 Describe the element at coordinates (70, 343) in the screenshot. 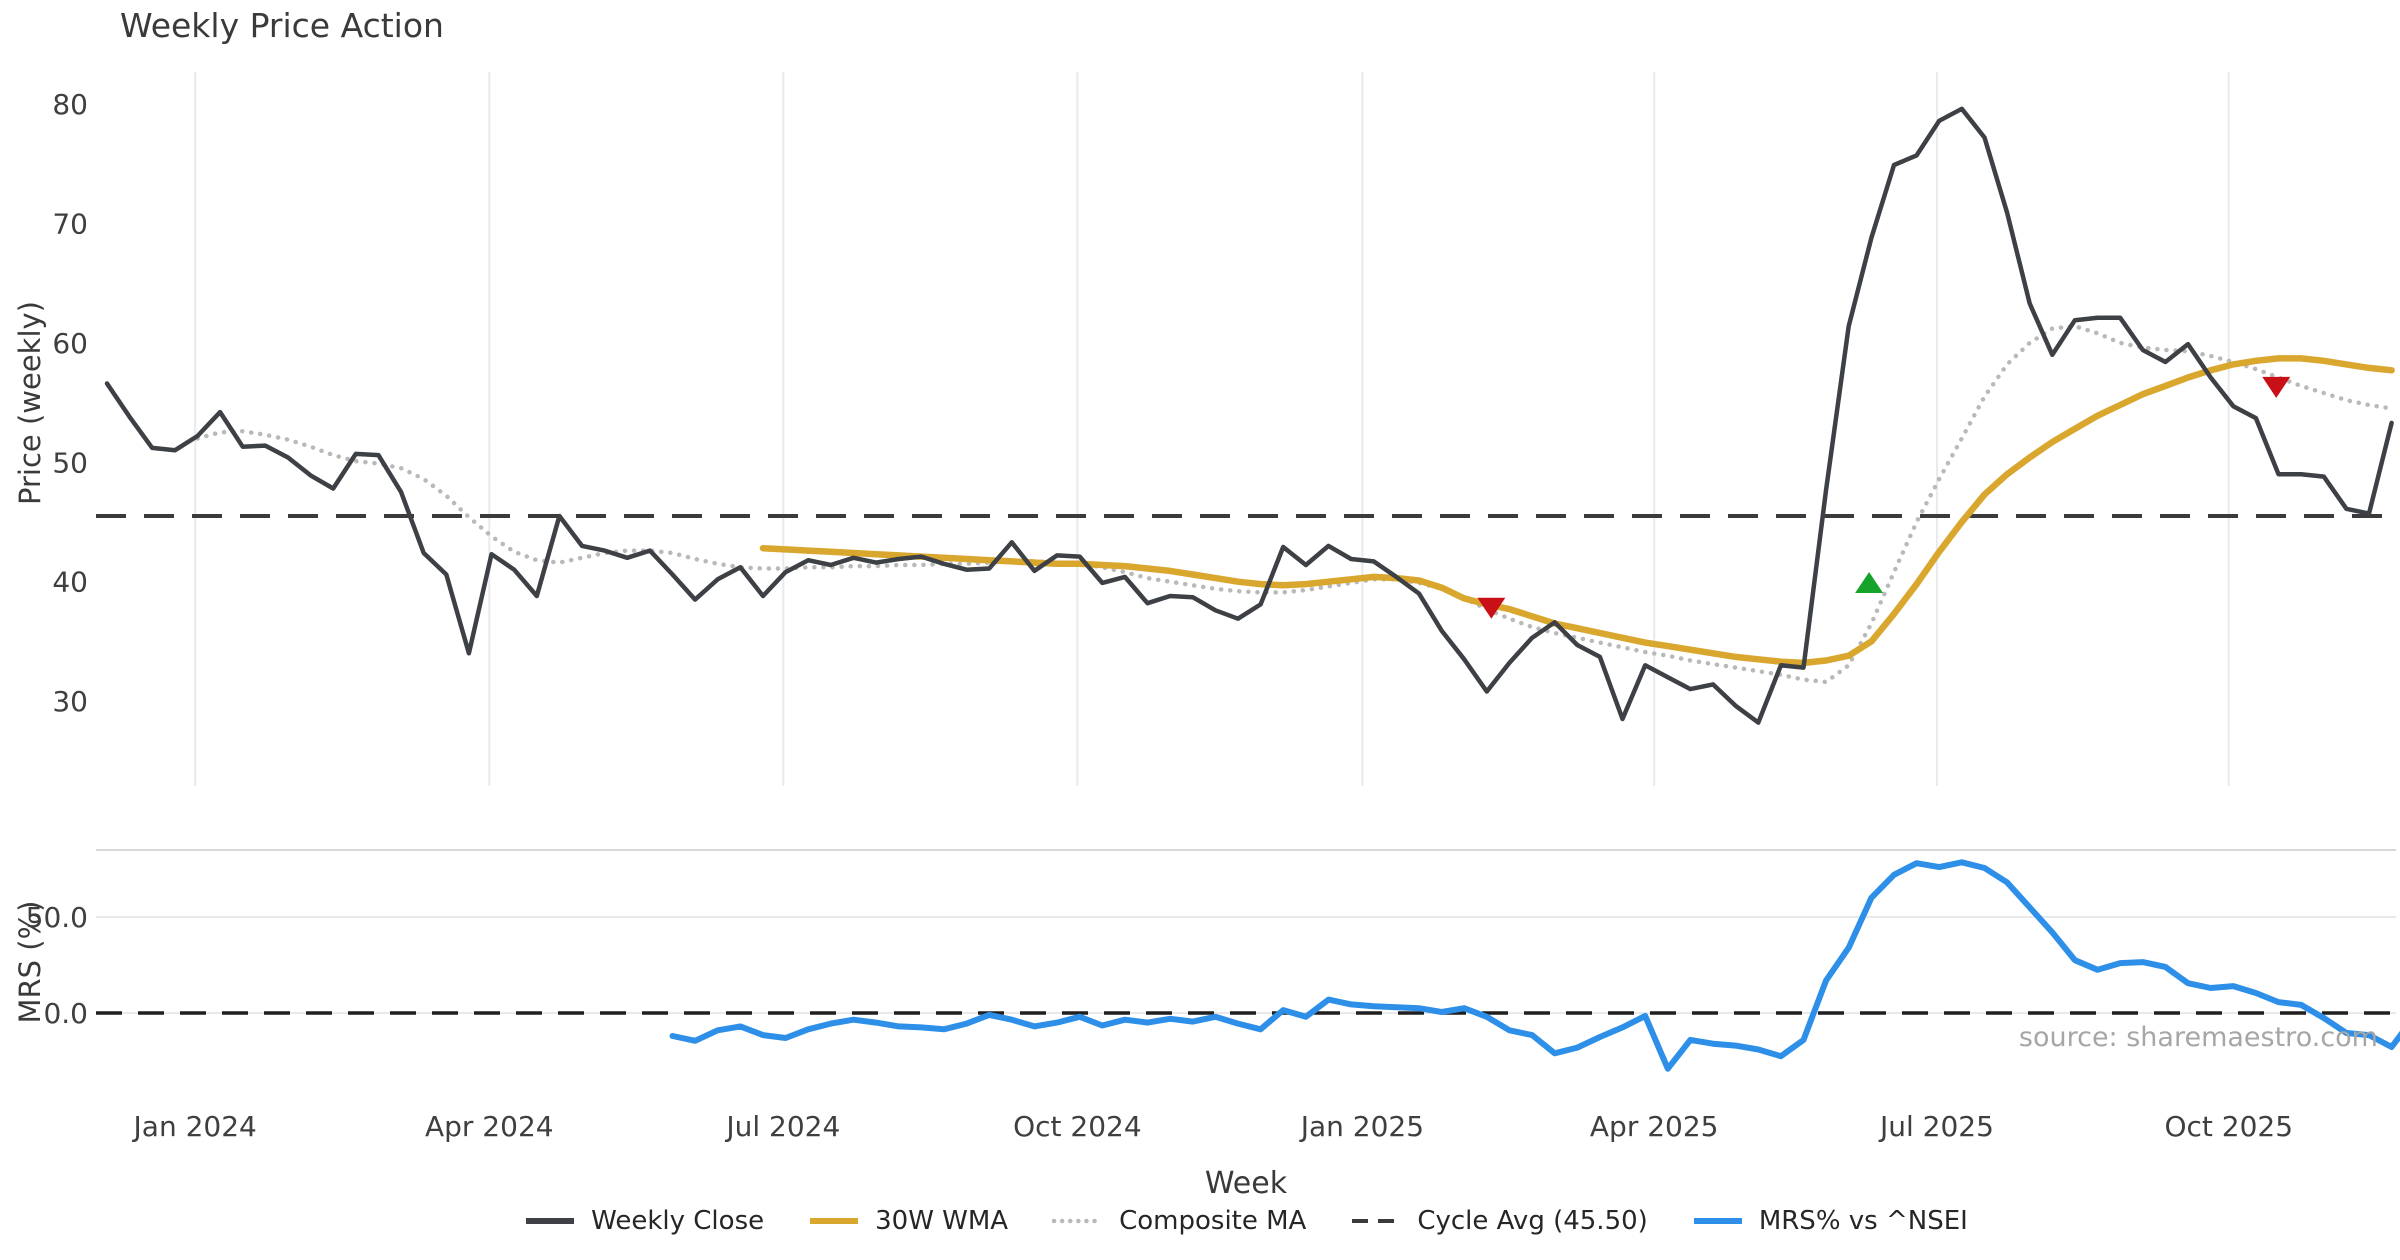

I see `price-ytick-label: 60` at that location.